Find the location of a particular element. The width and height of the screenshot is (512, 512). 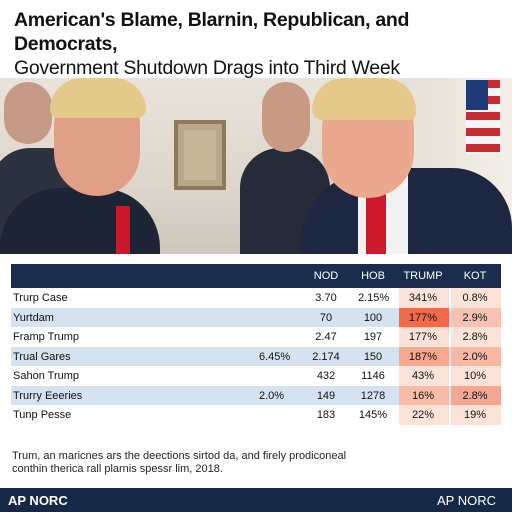

row-label: Sahon Trump is located at coordinates (46, 376).